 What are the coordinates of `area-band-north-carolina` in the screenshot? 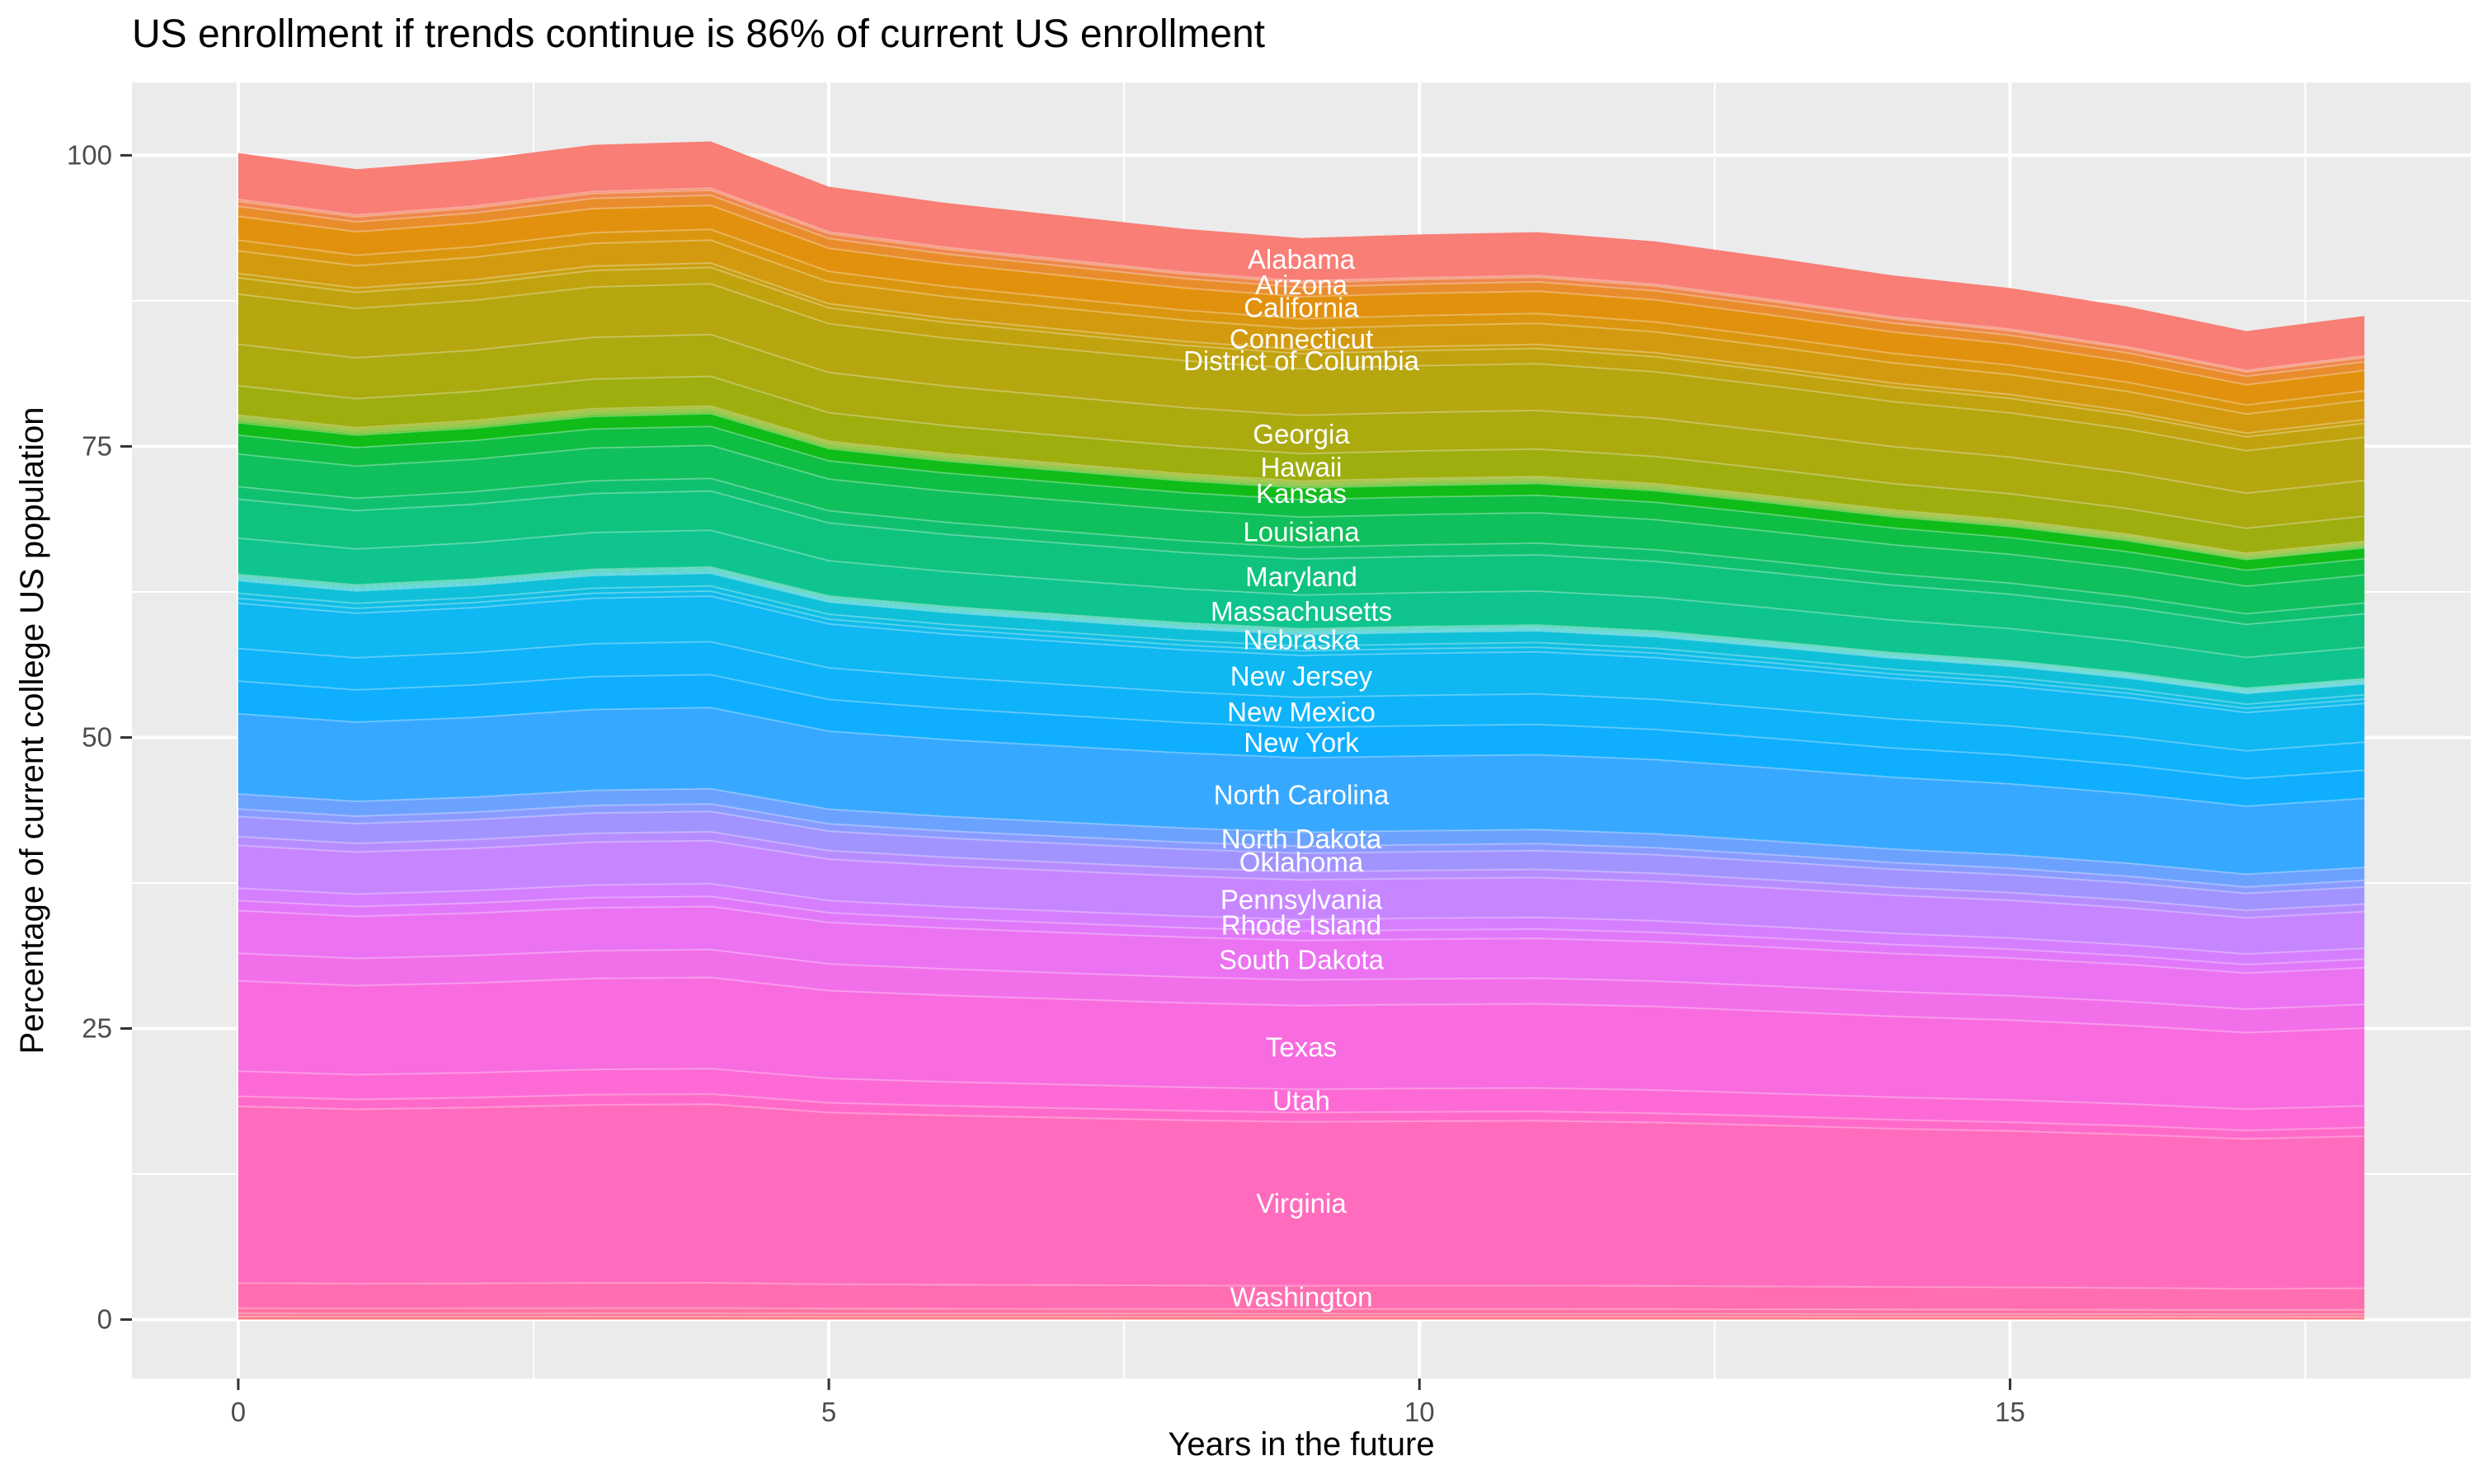 It's located at (1301, 791).